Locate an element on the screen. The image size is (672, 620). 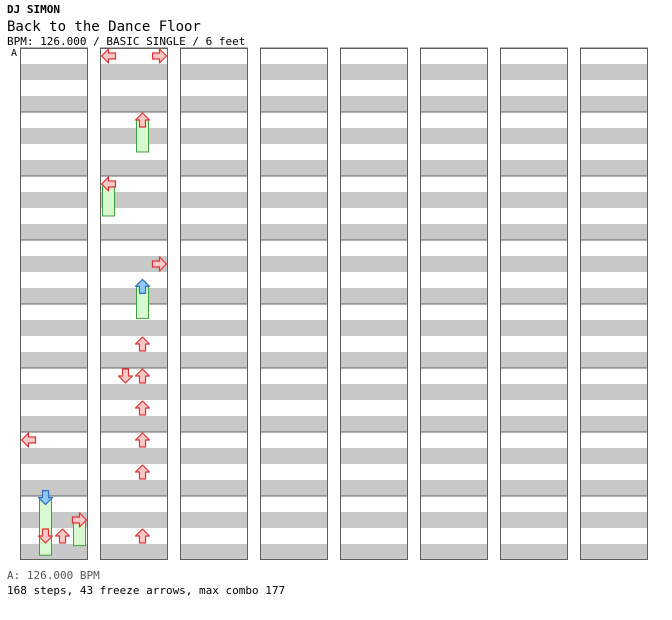
bpm-marker-label: A is located at coordinates (14, 53).